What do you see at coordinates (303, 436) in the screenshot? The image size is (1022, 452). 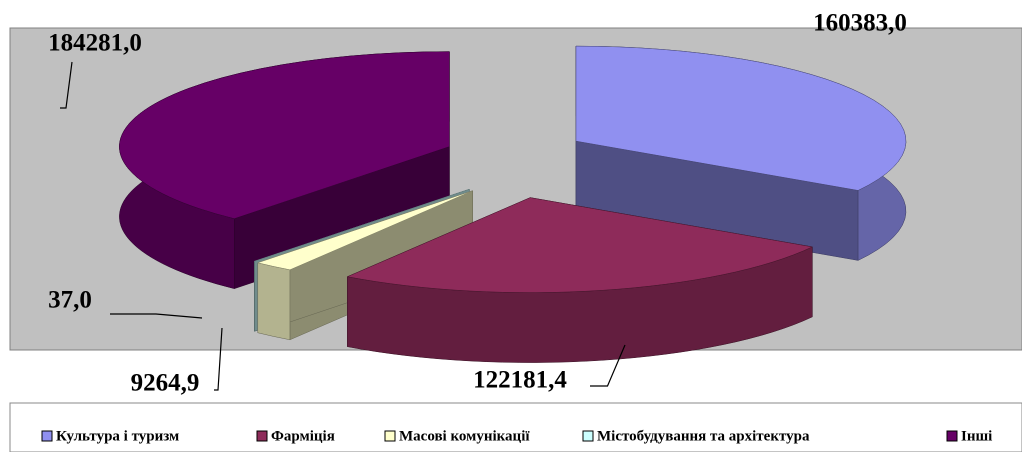 I see `legend-label: Фарміція` at bounding box center [303, 436].